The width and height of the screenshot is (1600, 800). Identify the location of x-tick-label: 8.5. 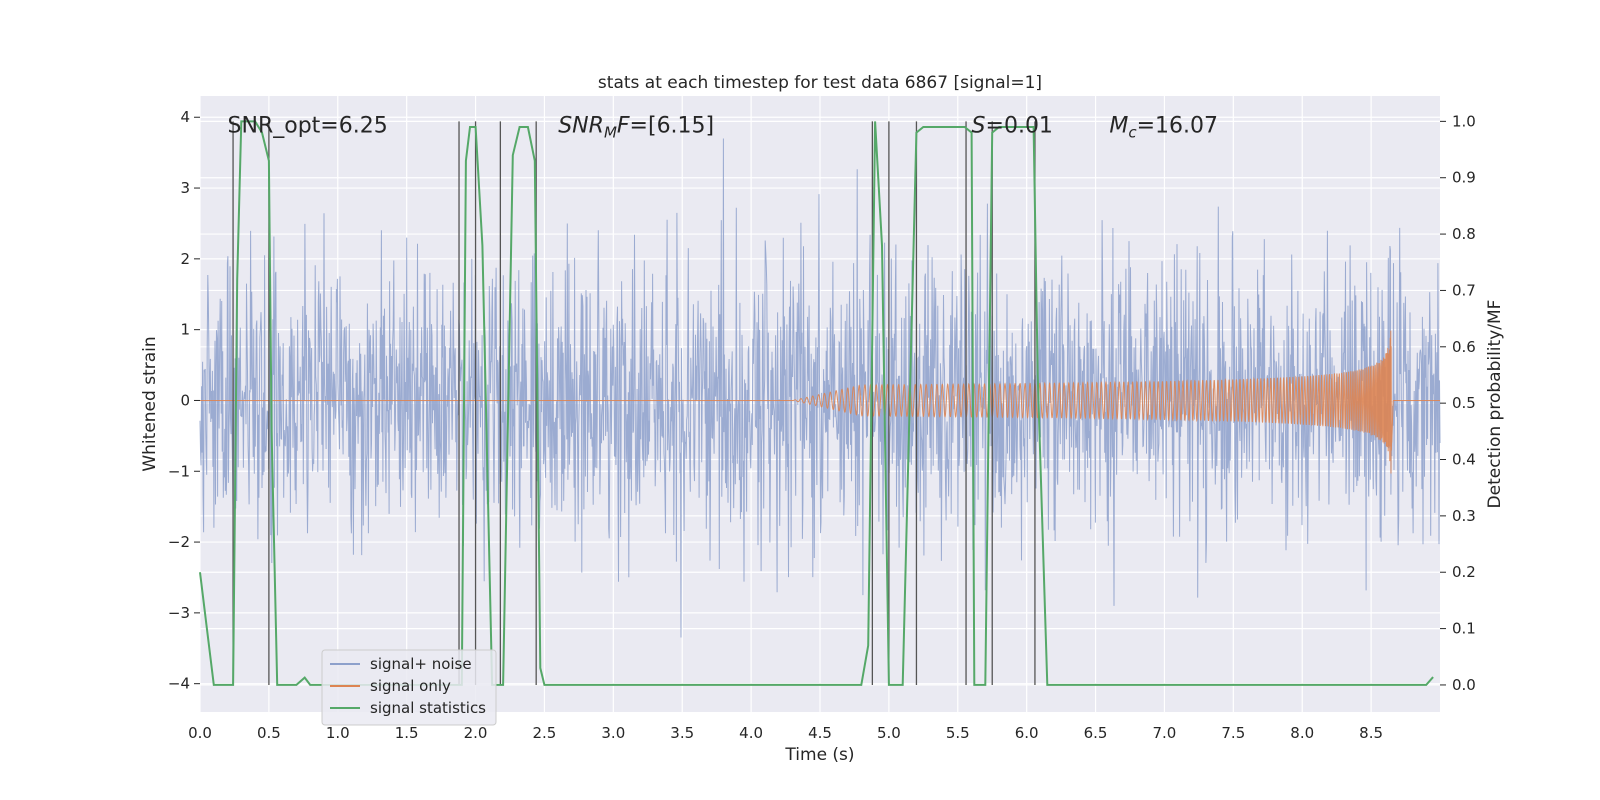
(1371, 733).